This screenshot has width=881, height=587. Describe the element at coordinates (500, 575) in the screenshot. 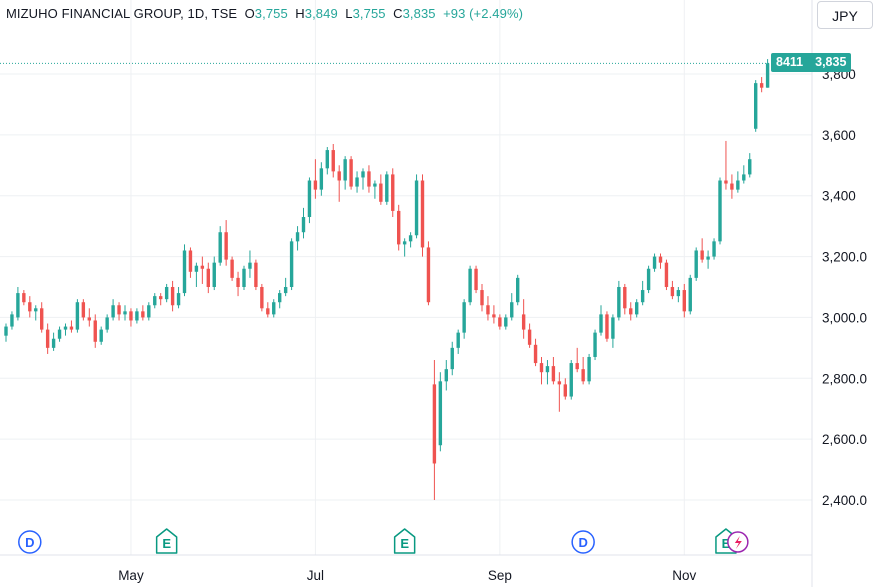

I see `time-tick-label: Sep` at that location.